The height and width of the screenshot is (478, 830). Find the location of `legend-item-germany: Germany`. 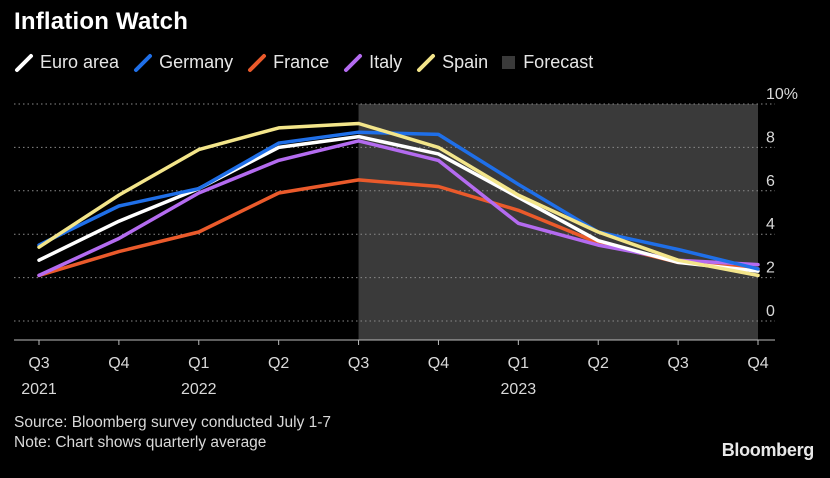

legend-item-germany: Germany is located at coordinates (183, 62).